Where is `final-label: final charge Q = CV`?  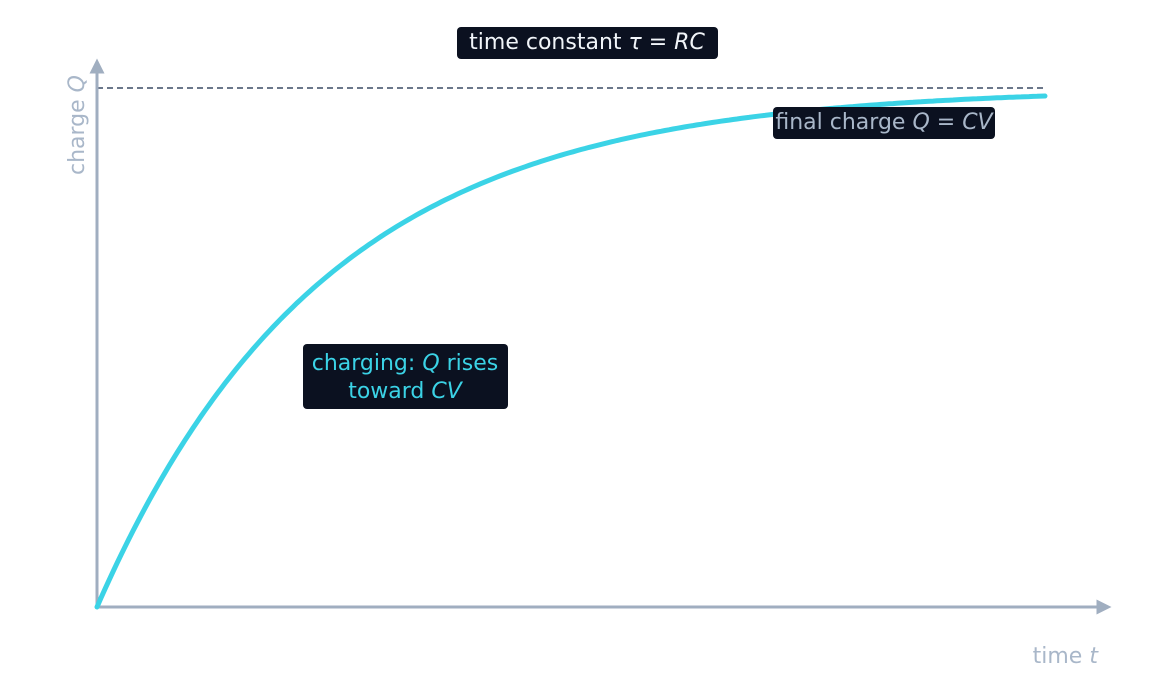
final-label: final charge Q = CV is located at coordinates (884, 122).